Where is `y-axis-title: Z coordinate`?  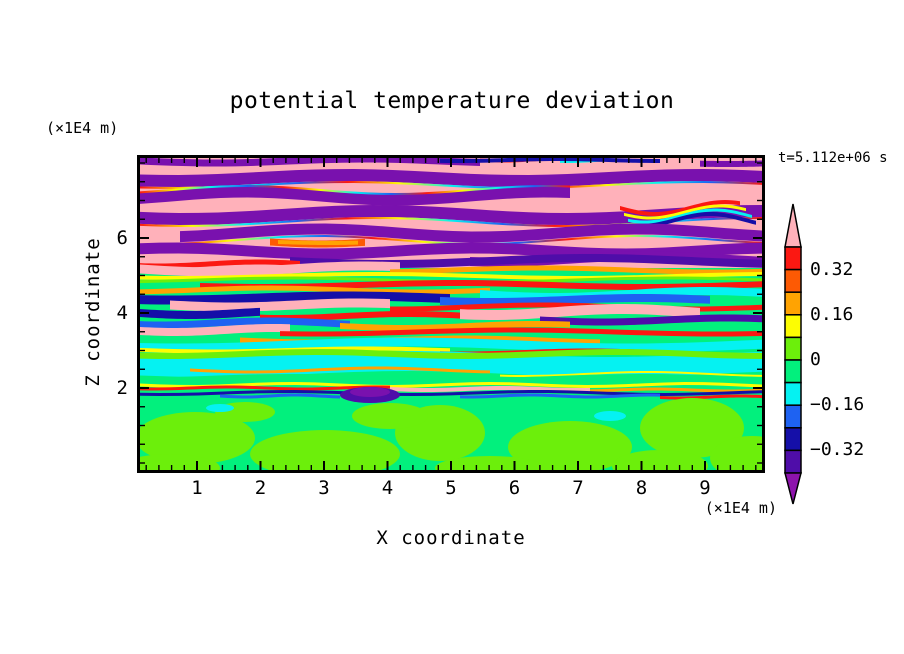 y-axis-title: Z coordinate is located at coordinates (93, 312).